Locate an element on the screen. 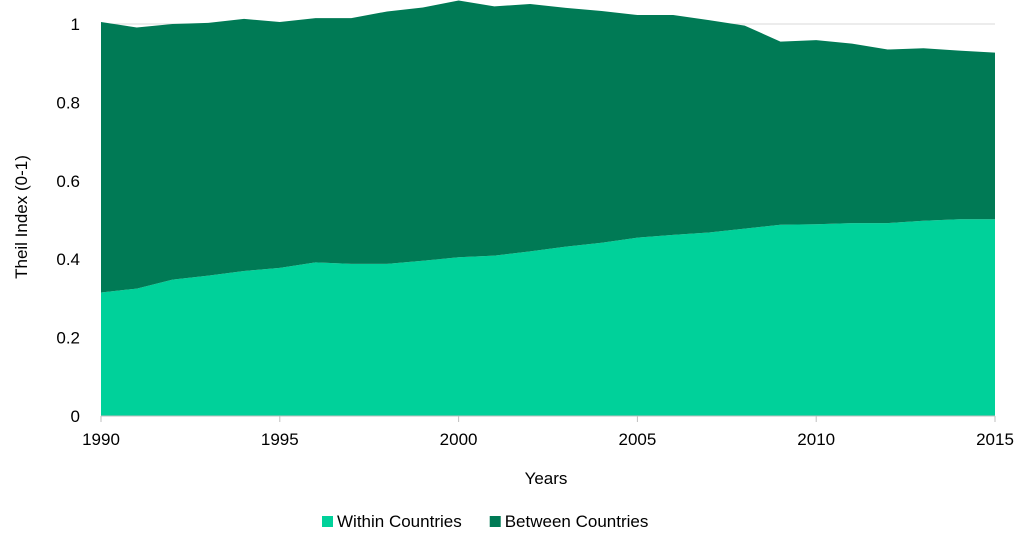 The width and height of the screenshot is (1022, 540). y-tick-label-5: 1 is located at coordinates (75, 24).